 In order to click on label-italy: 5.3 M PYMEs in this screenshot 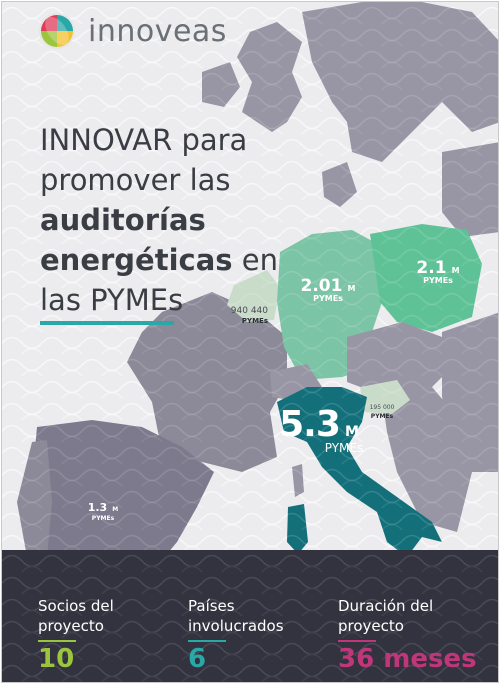, I will do `click(319, 429)`.